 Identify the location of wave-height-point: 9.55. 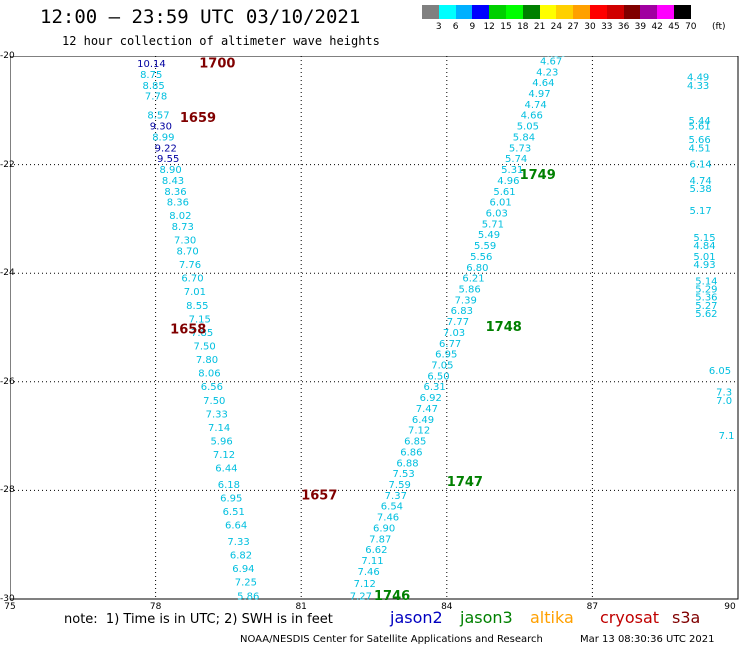
(168, 159).